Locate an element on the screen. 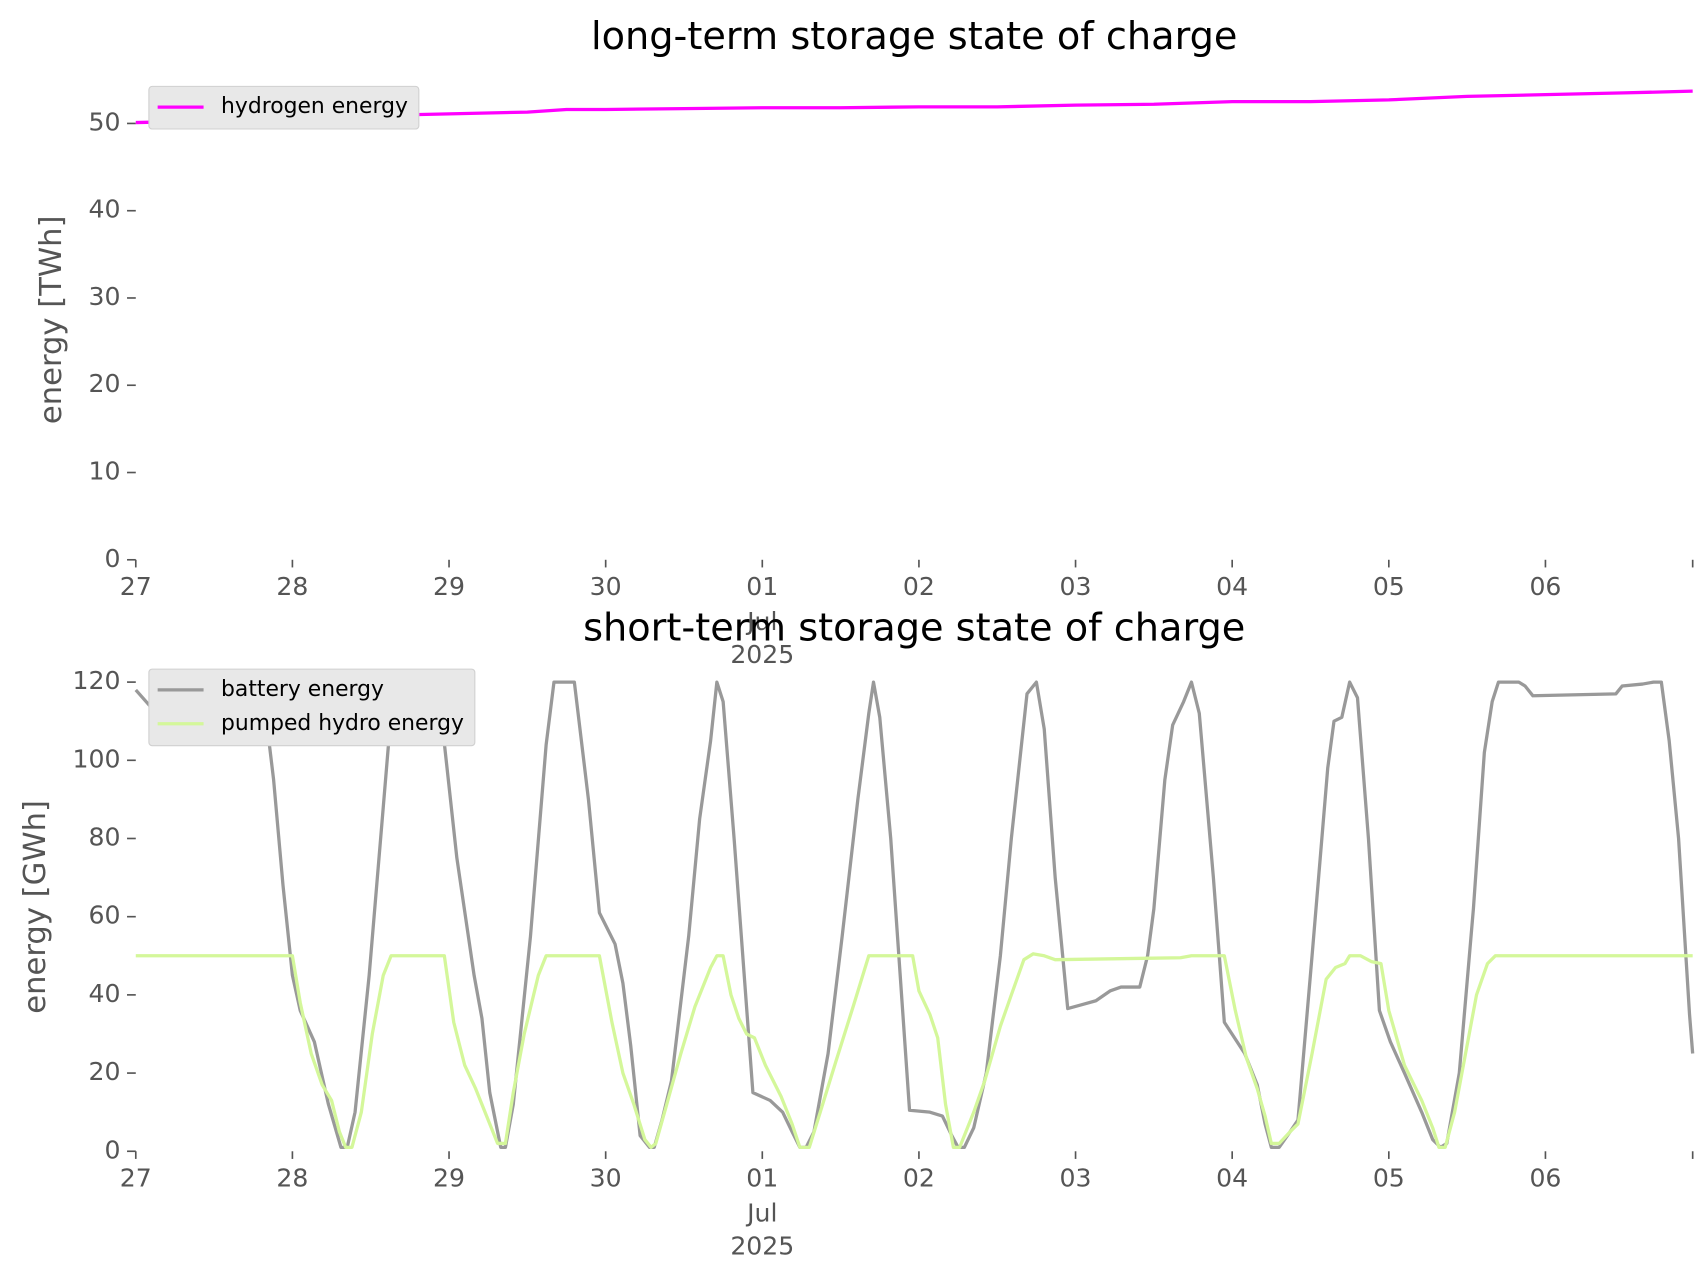 Image resolution: width=1706 pixels, height=1277 pixels. legend: hydrogen energy is located at coordinates (284, 107).